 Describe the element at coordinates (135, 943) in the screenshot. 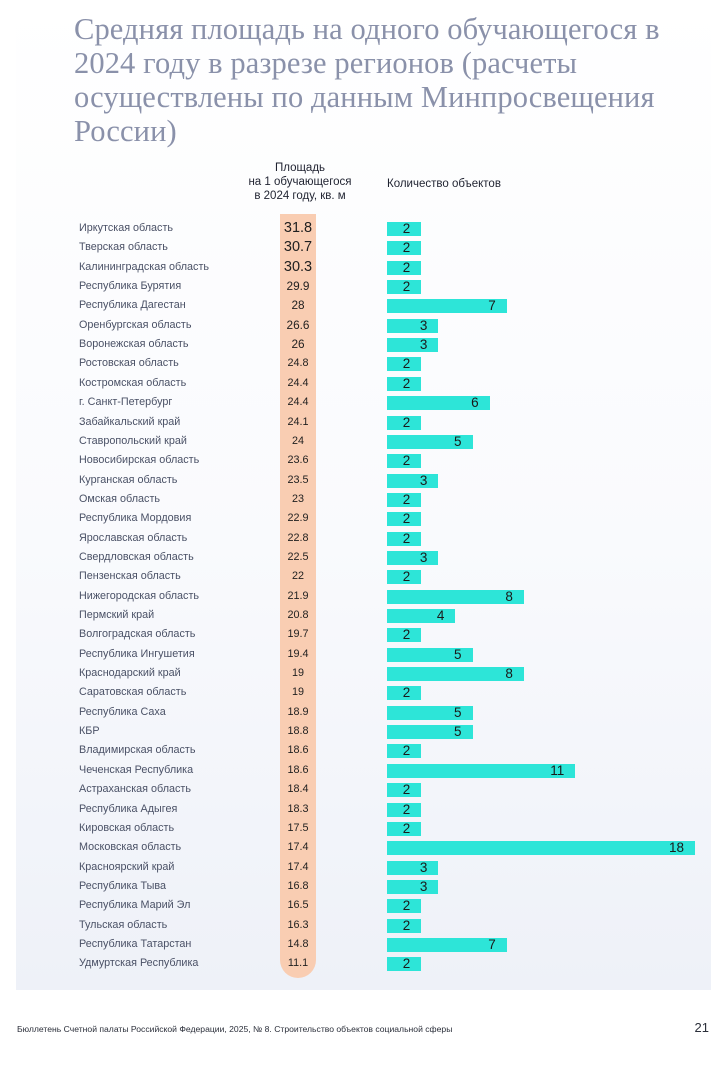

I see `region-label: Республика Татарстан` at that location.